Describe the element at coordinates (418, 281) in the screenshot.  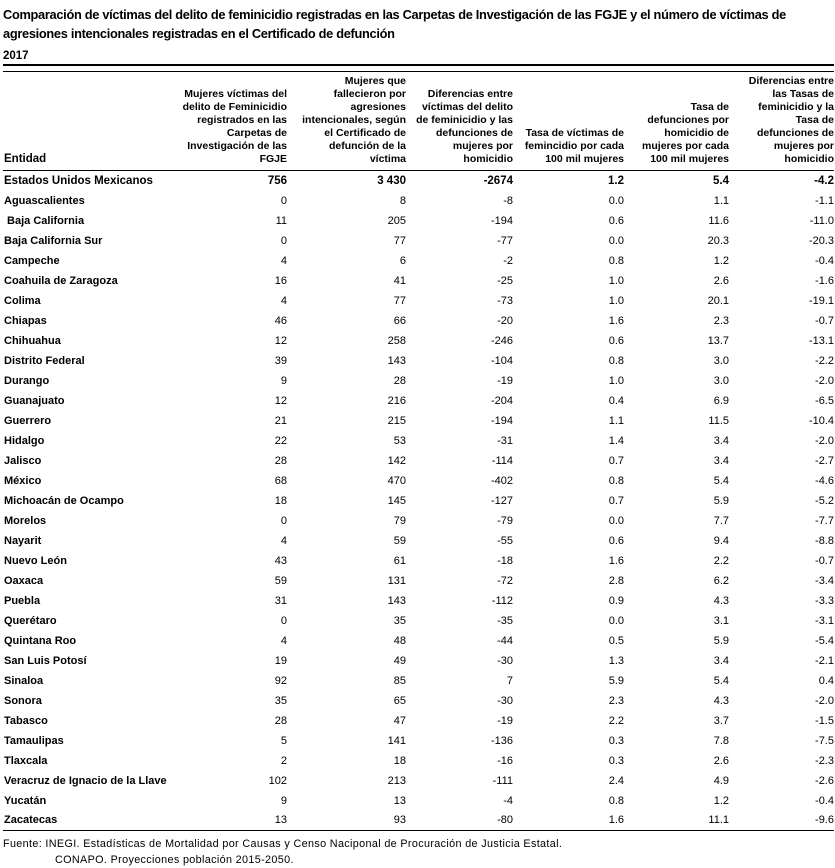
I see `table-row: Coahuila de Zaragoza 16 41 -25 1.0 2.6 -1.6` at that location.